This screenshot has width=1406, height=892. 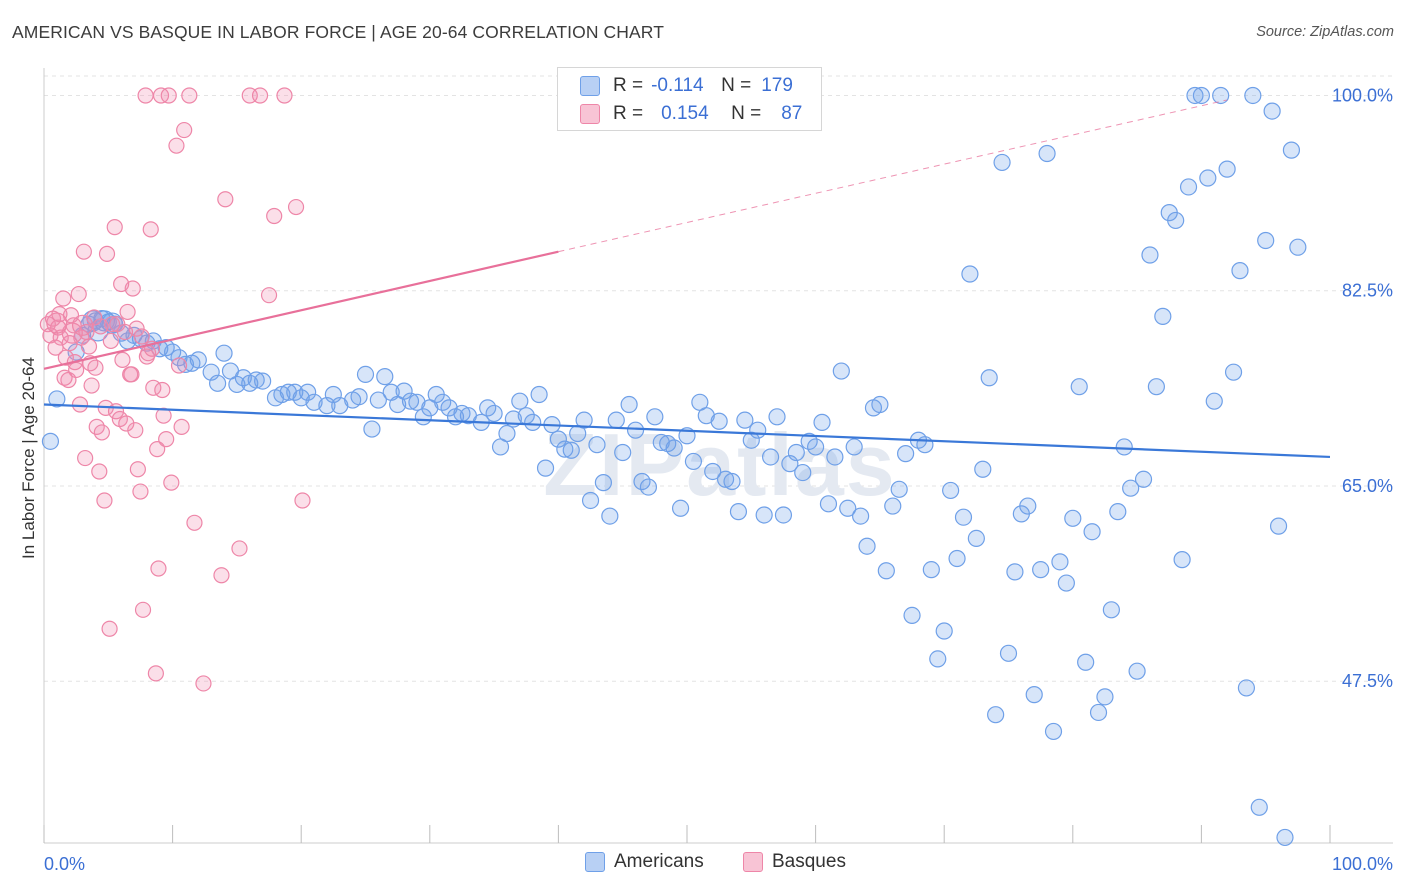 I want to click on x-tick-label-min: 0.0%, so click(x=64, y=864).